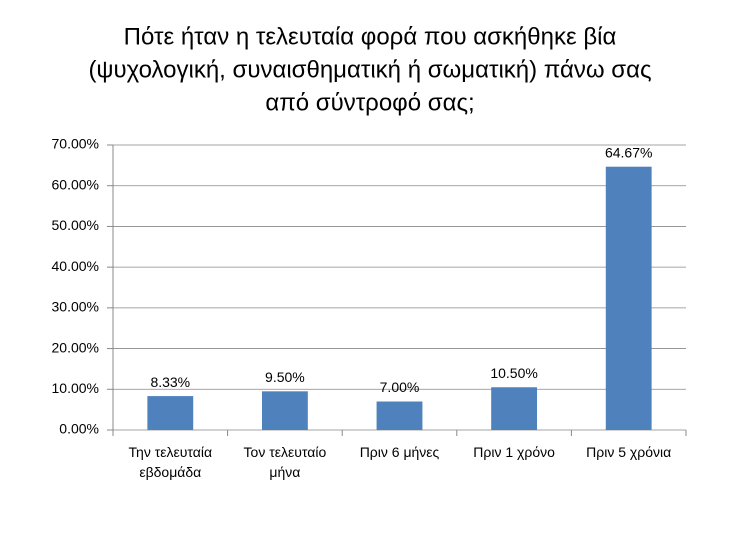 This screenshot has width=734, height=551. What do you see at coordinates (628, 152) in the screenshot?
I see `data-label: 64.67%` at bounding box center [628, 152].